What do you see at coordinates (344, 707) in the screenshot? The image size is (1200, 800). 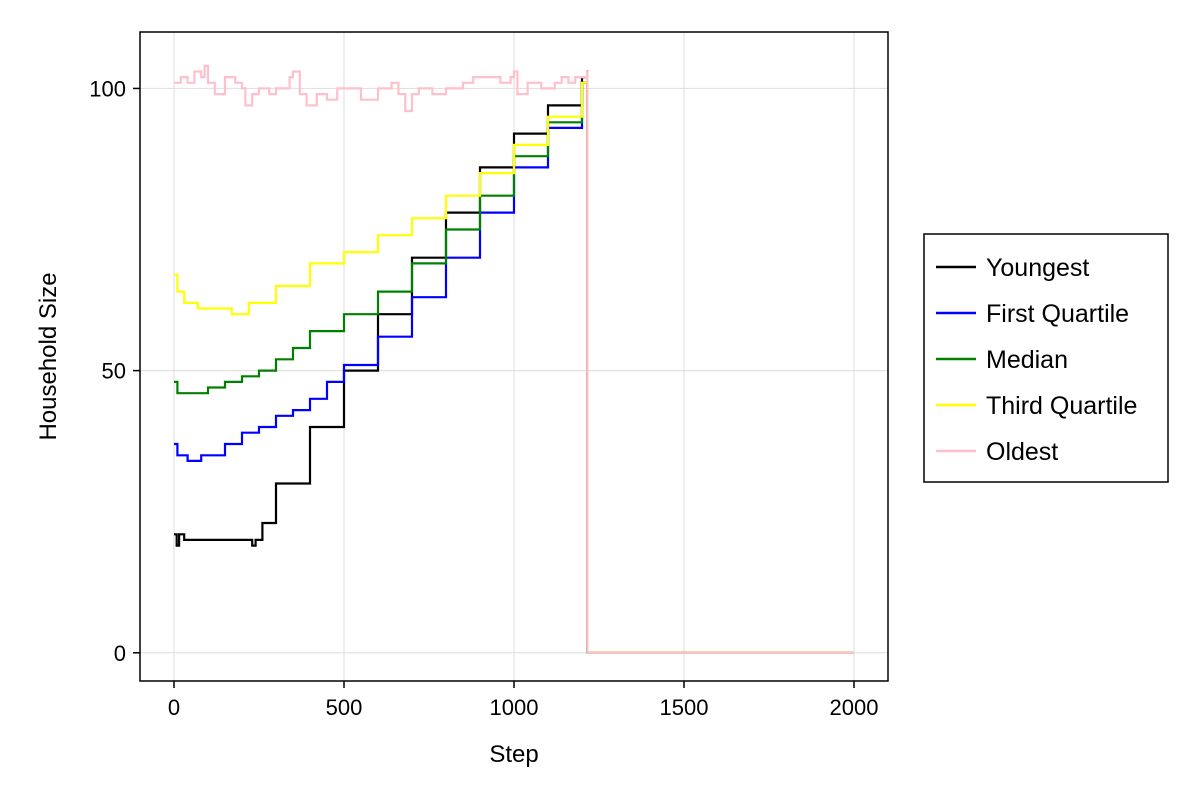 I see `x-tick-label: 500` at bounding box center [344, 707].